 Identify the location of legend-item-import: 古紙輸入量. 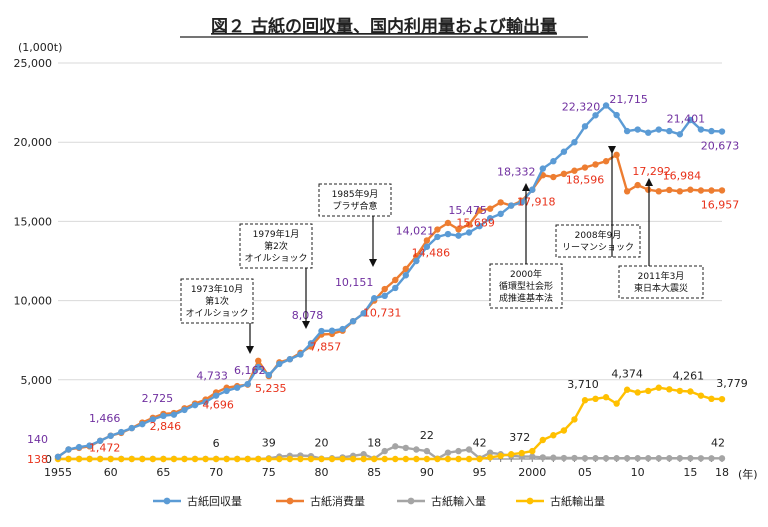
(441, 501).